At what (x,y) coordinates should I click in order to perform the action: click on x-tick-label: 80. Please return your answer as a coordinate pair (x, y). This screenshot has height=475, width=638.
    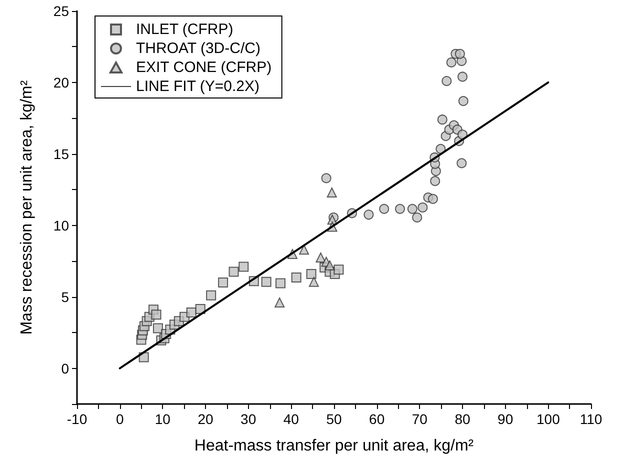
    Looking at the image, I should click on (462, 419).